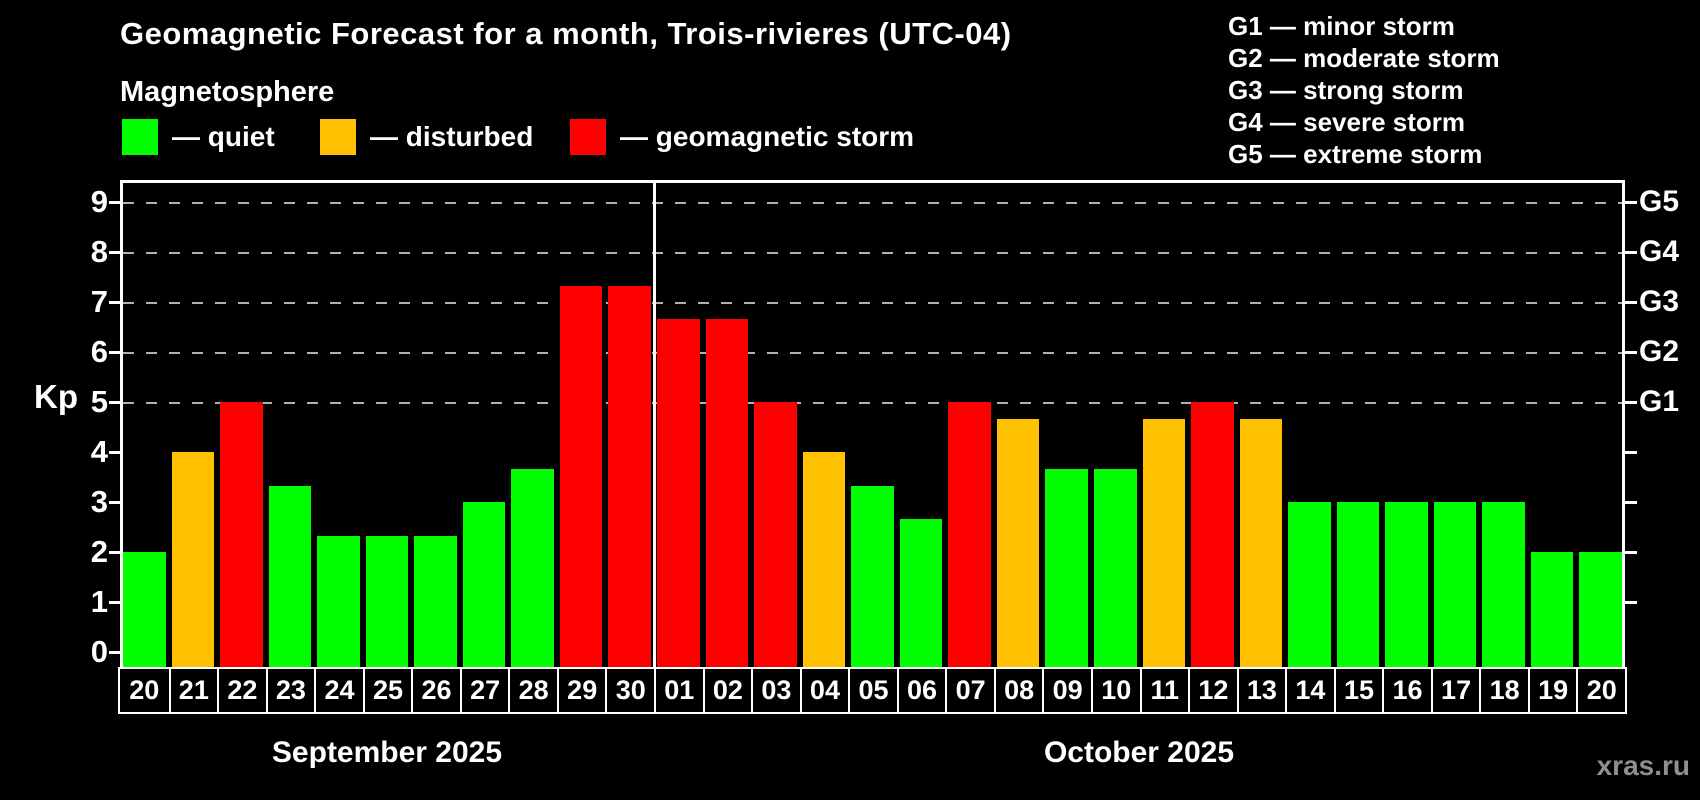  Describe the element at coordinates (655, 425) in the screenshot. I see `month-separator` at that location.